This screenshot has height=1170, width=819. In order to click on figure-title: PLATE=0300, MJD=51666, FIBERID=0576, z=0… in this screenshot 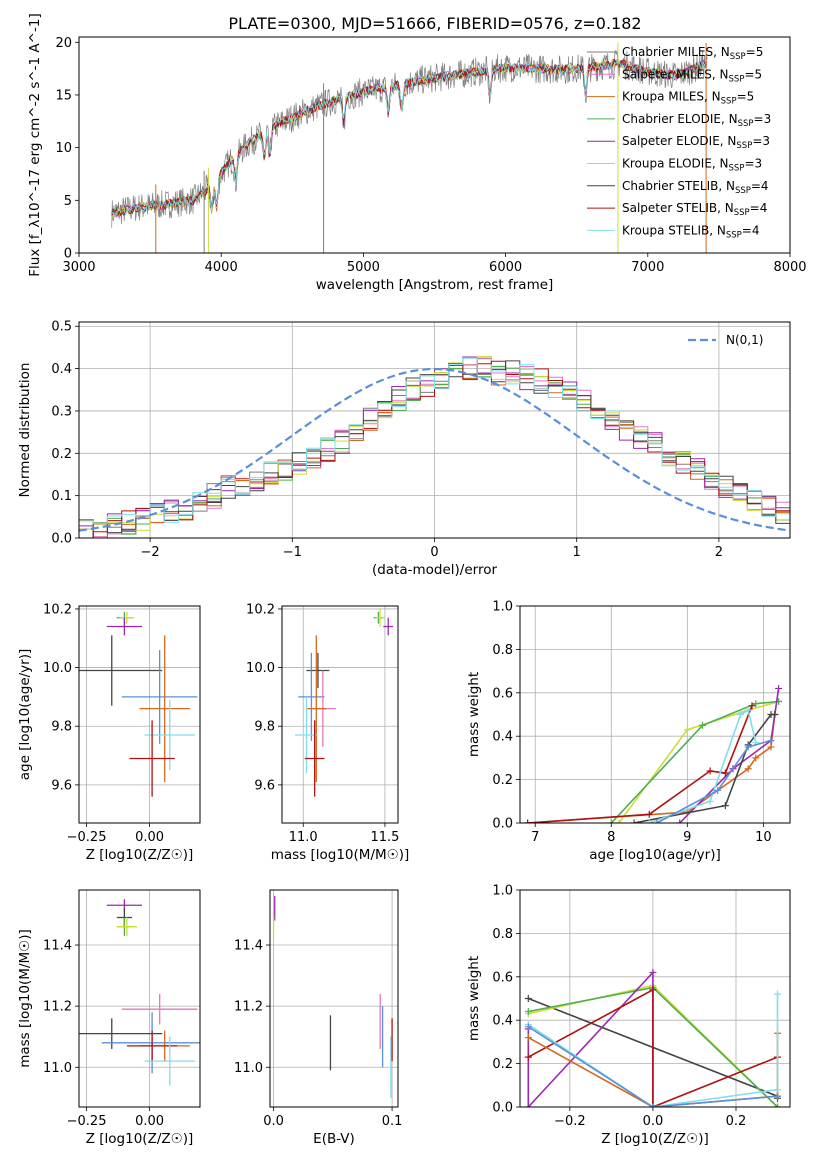, I will do `click(434, 23)`.